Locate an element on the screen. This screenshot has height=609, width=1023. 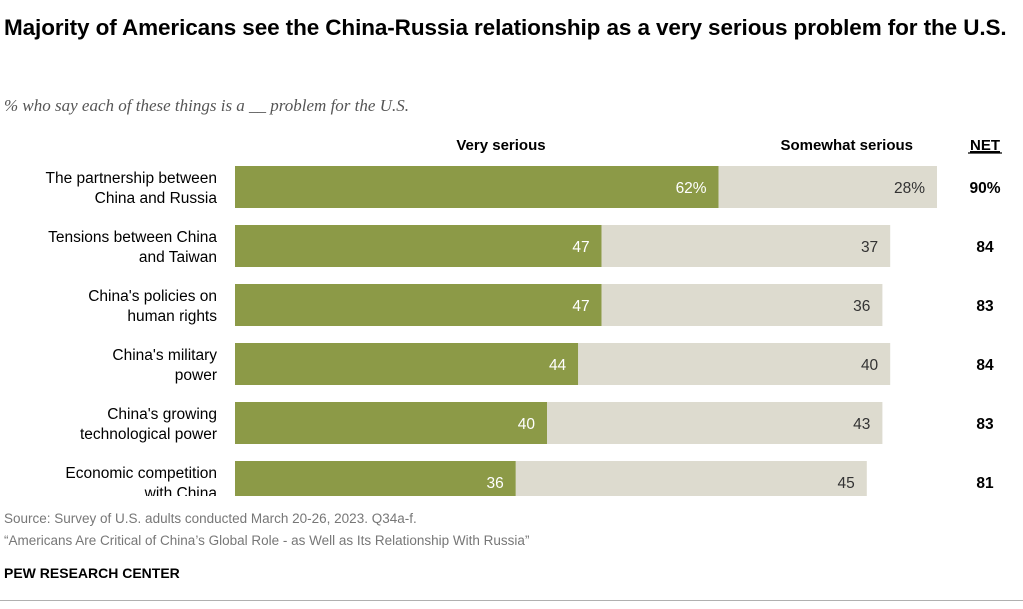
bar-row: China's military power 44 40 84 is located at coordinates (553, 364).